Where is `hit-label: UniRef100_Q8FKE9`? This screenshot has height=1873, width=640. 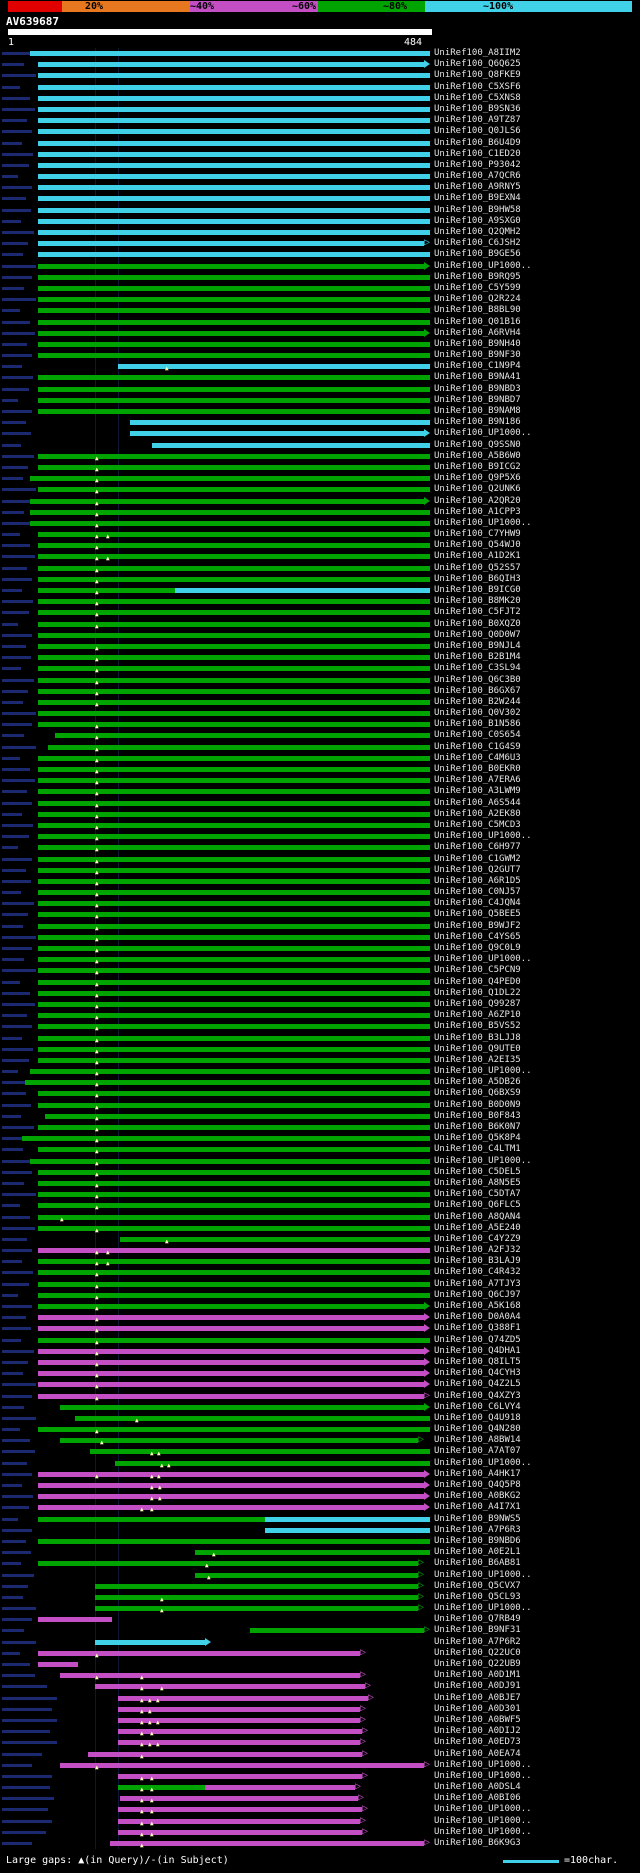 hit-label: UniRef100_Q8FKE9 is located at coordinates (477, 75).